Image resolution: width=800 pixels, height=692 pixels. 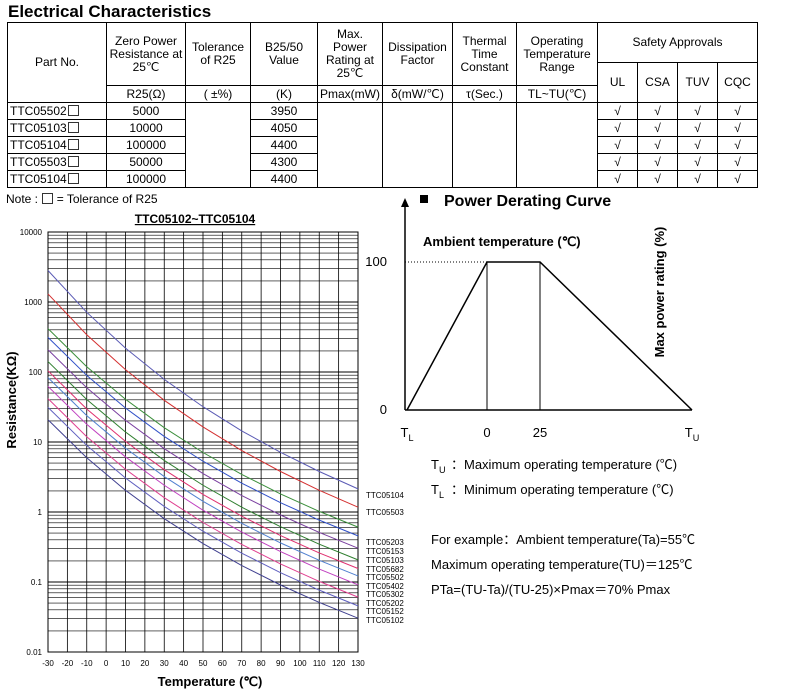 What do you see at coordinates (37, 442) in the screenshot?
I see `y-tick-label: 10` at bounding box center [37, 442].